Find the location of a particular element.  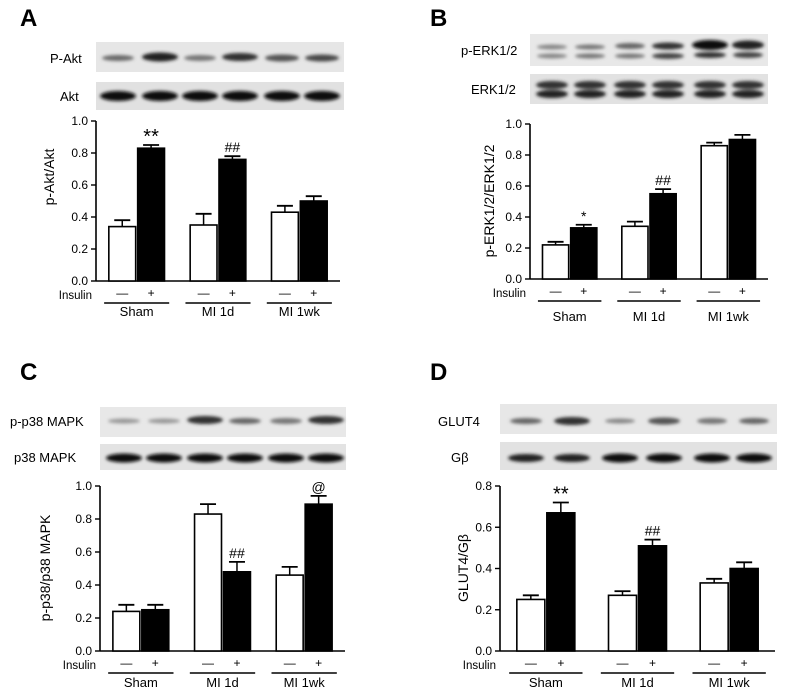

y-tick-label: 0.4 is located at coordinates (79, 217).